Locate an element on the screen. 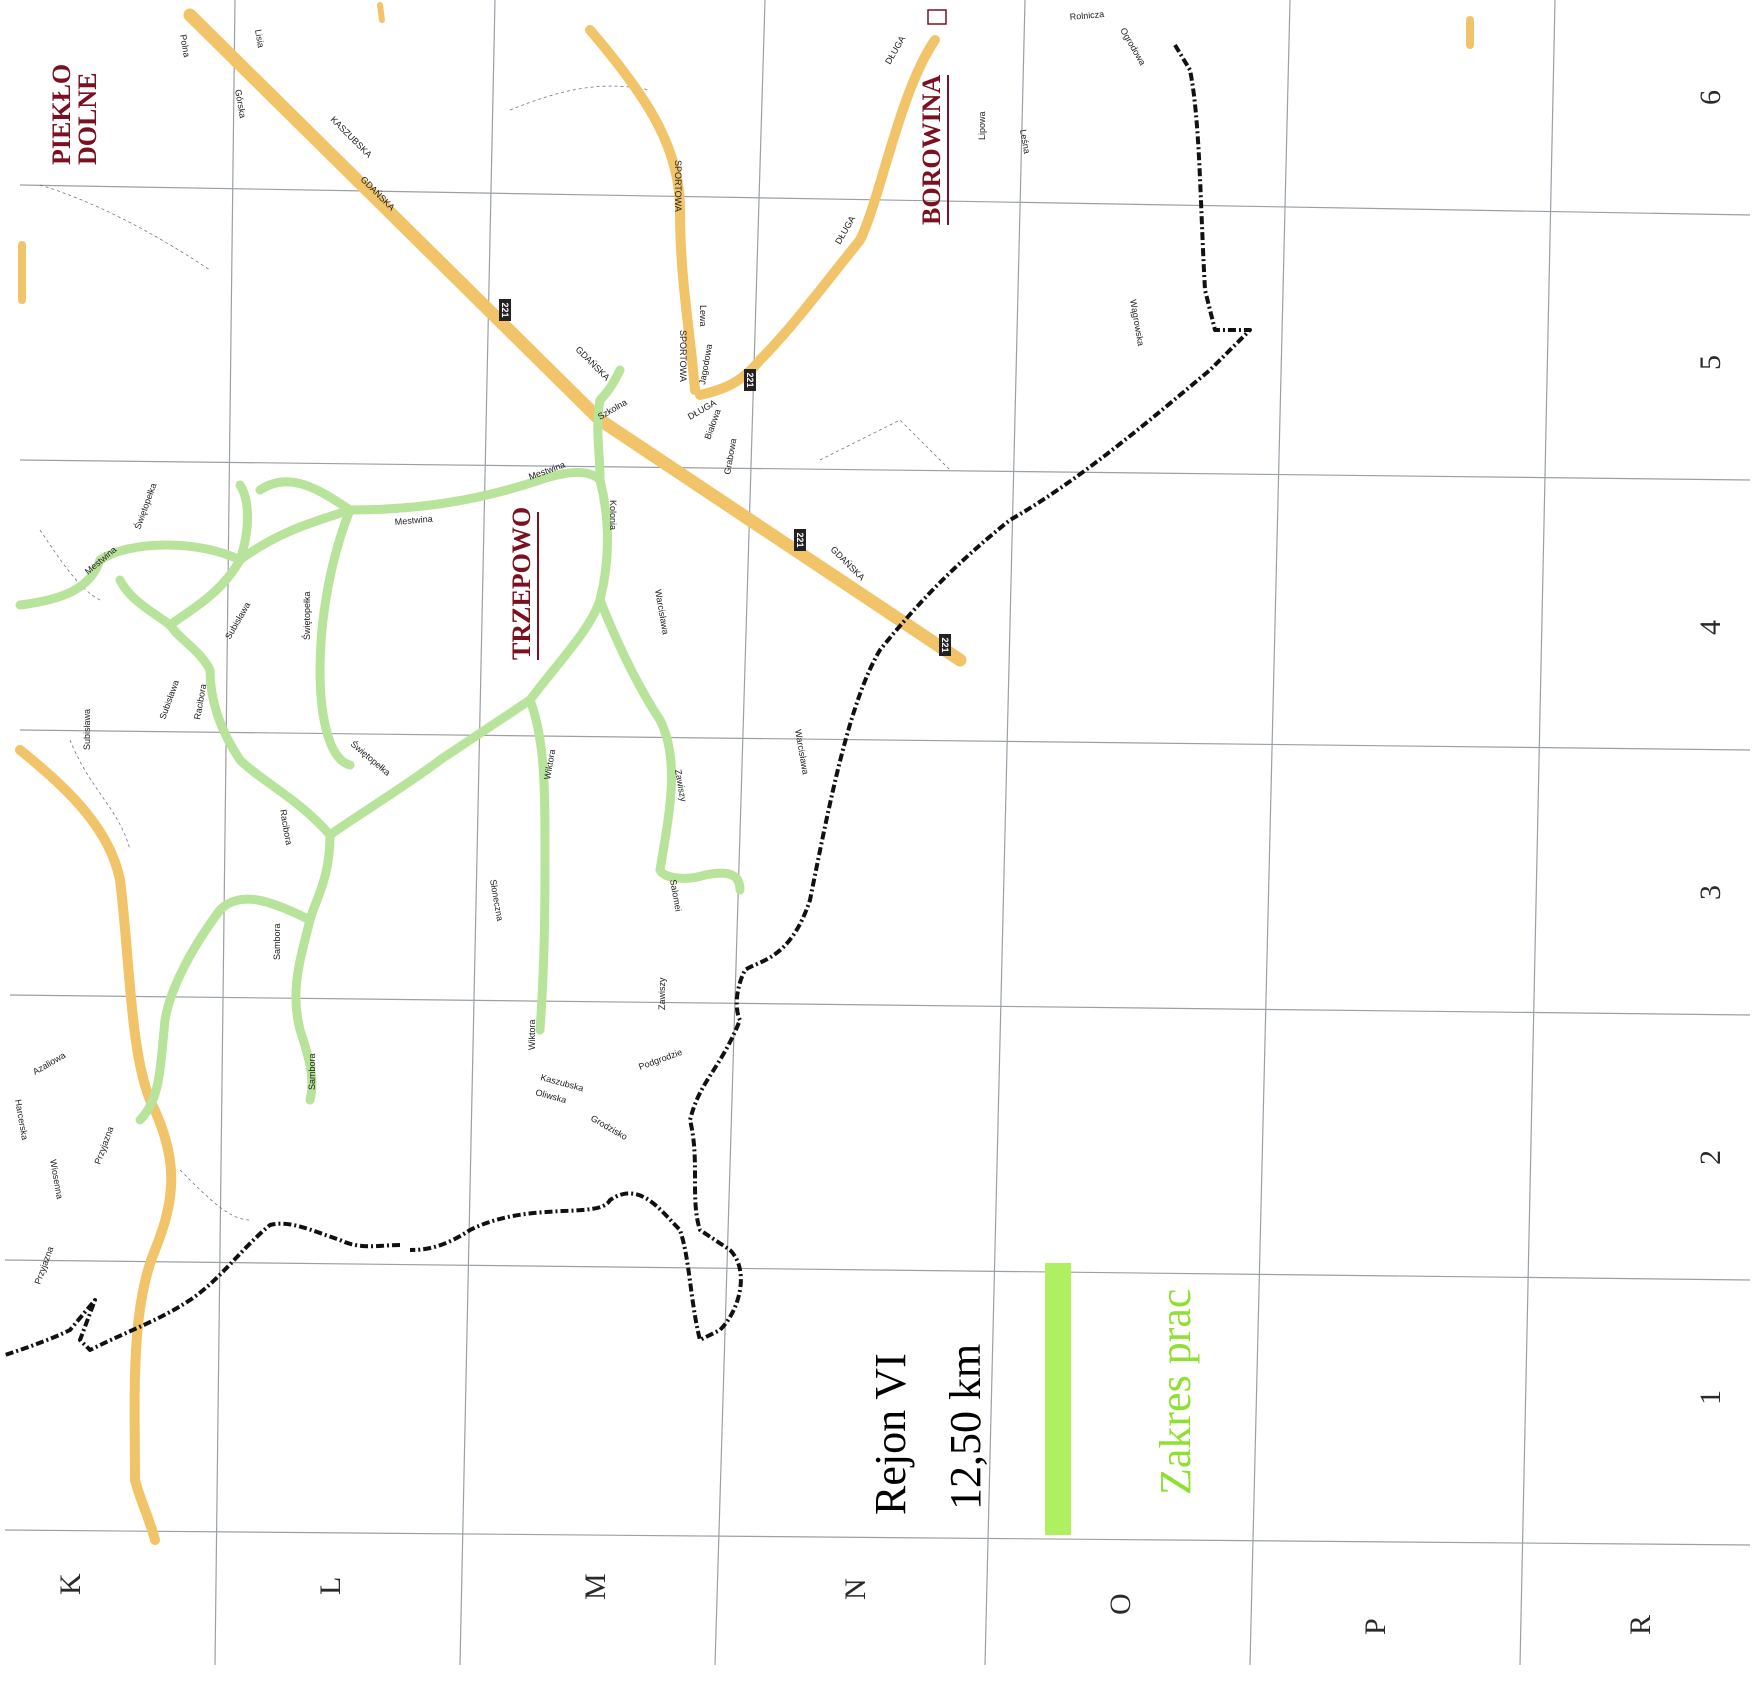  map-legend: Rejon VI 12,50 km Zakres prac is located at coordinates (1033, 1399).